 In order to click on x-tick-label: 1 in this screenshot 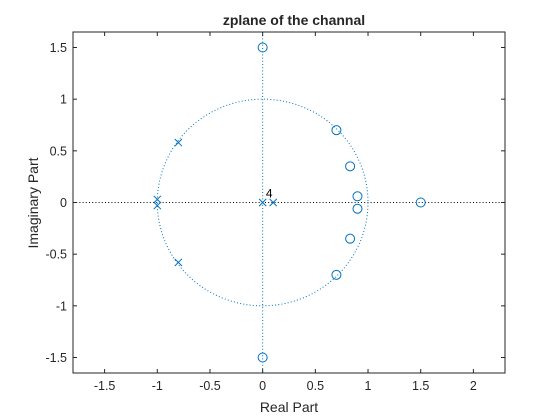, I will do `click(368, 386)`.